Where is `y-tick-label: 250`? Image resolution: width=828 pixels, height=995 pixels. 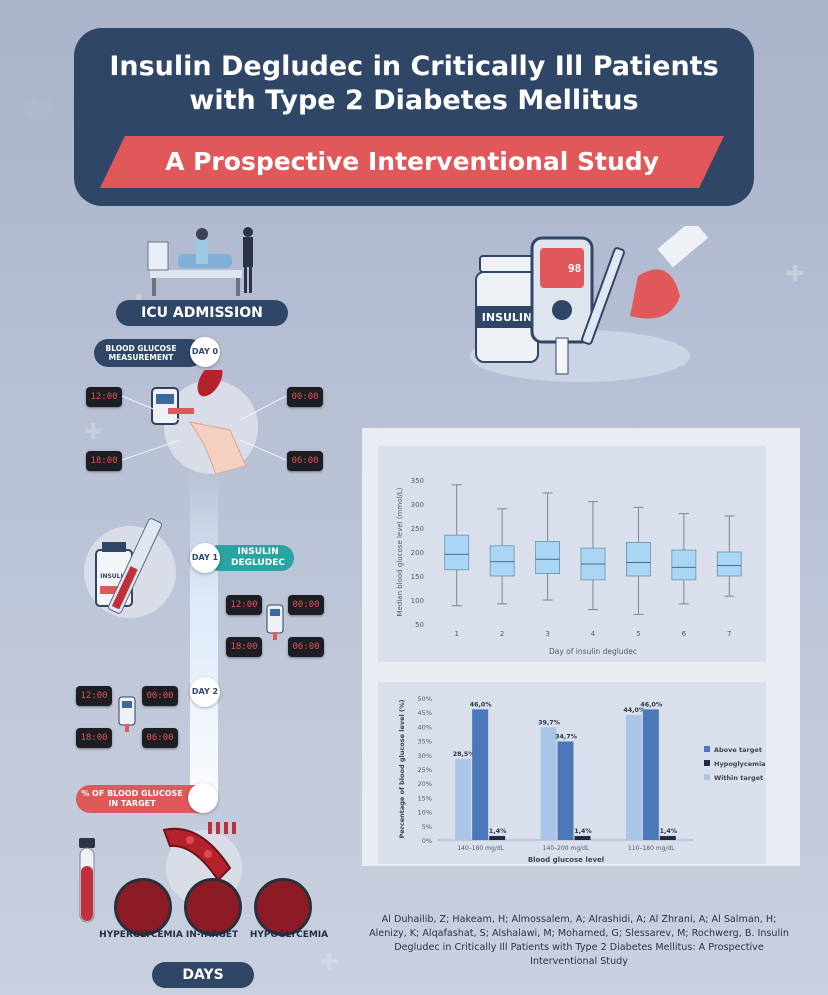 y-tick-label: 250 is located at coordinates (417, 529).